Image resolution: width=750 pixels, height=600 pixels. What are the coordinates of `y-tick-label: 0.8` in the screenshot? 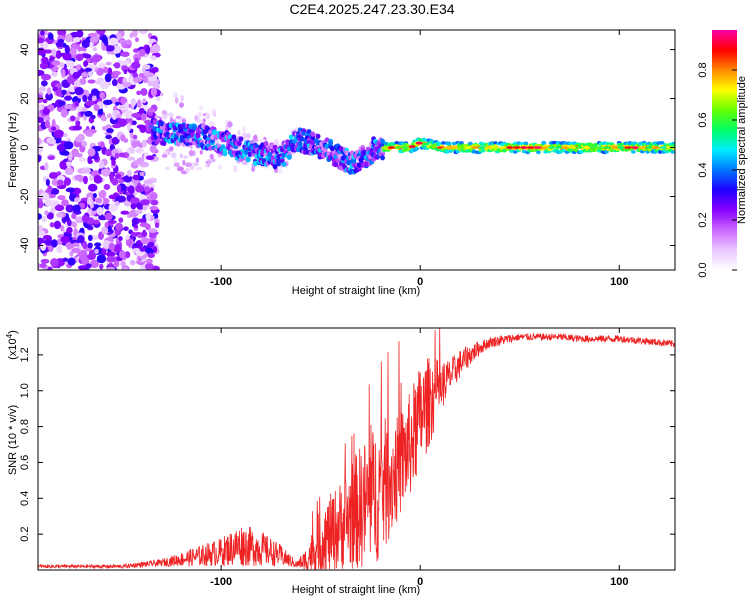 It's located at (25, 426).